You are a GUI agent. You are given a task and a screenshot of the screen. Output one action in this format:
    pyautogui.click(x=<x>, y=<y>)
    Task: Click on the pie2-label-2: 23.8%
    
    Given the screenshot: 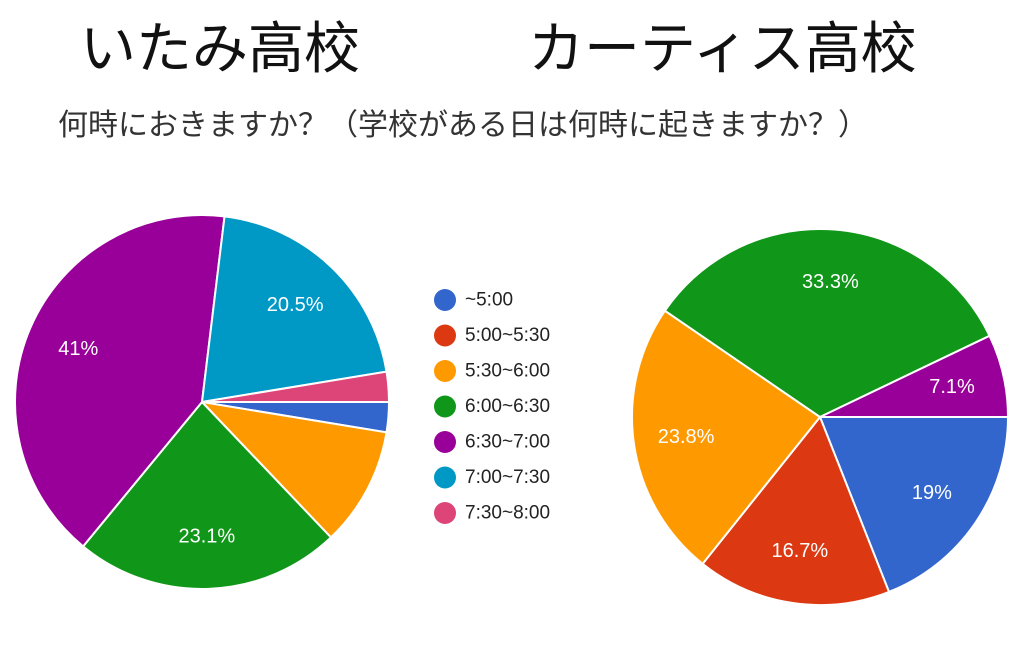 What is the action you would take?
    pyautogui.click(x=686, y=437)
    